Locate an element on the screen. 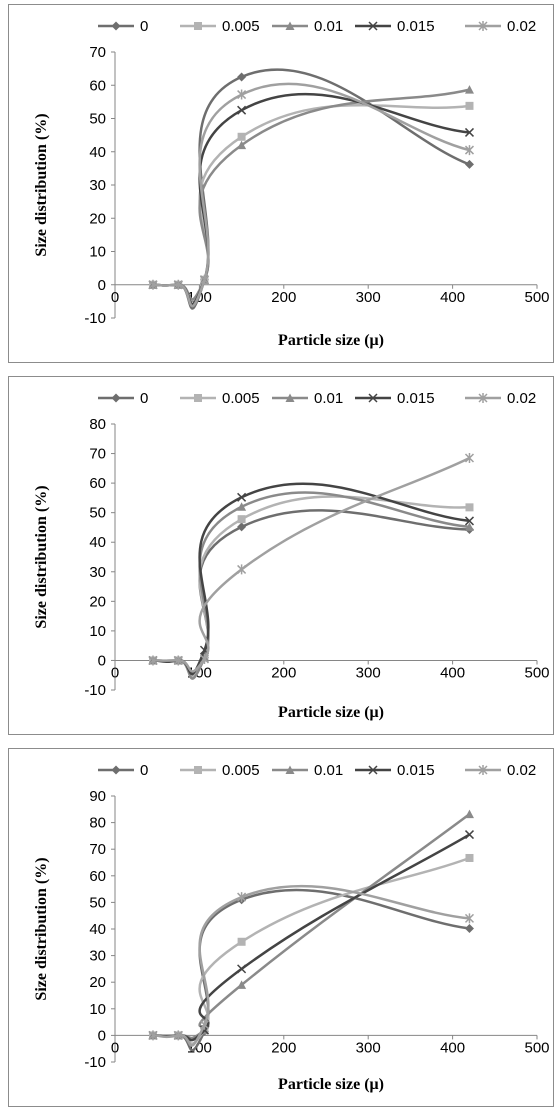 Image resolution: width=555 pixels, height=1109 pixels. y-tick-label: 50 is located at coordinates (97, 513).